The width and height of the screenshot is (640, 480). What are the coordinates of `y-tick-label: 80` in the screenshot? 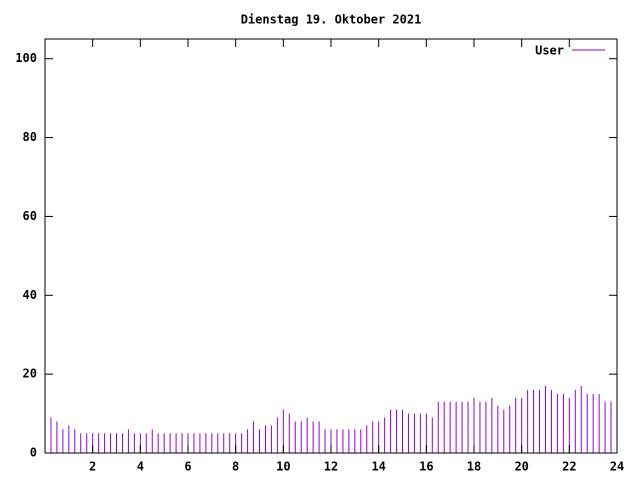 It's located at (30, 137).